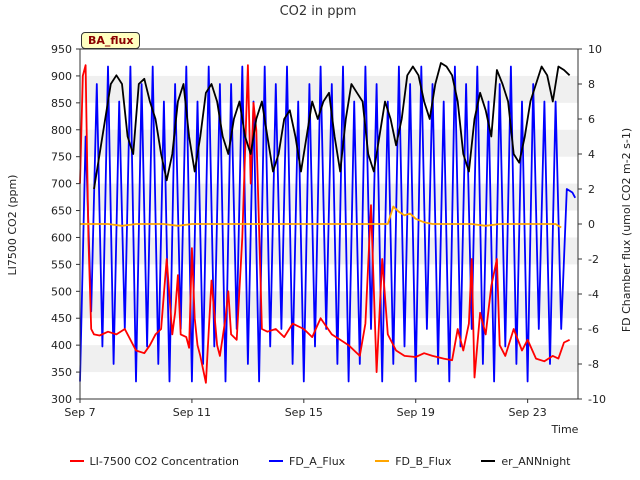 The width and height of the screenshot is (640, 480). Describe the element at coordinates (61, 130) in the screenshot. I see `y-left-tick-label: 800` at that location.